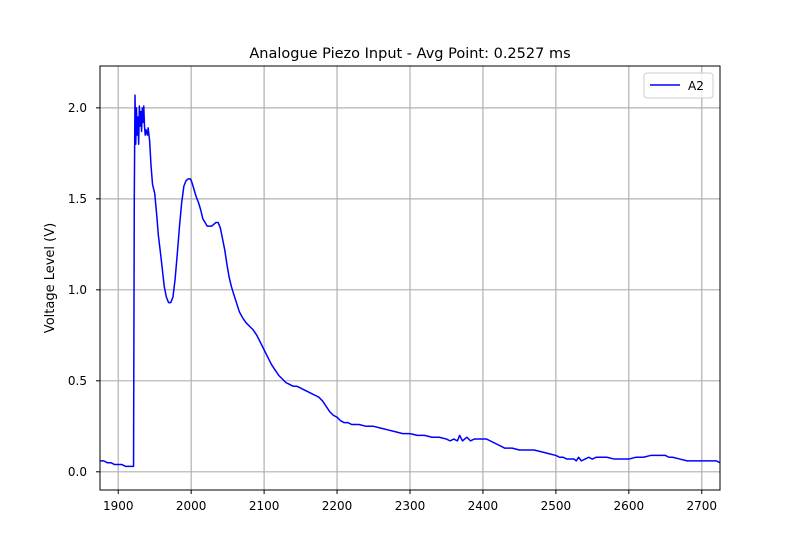  What do you see at coordinates (77, 472) in the screenshot?
I see `y-tick-label: 0.0` at bounding box center [77, 472].